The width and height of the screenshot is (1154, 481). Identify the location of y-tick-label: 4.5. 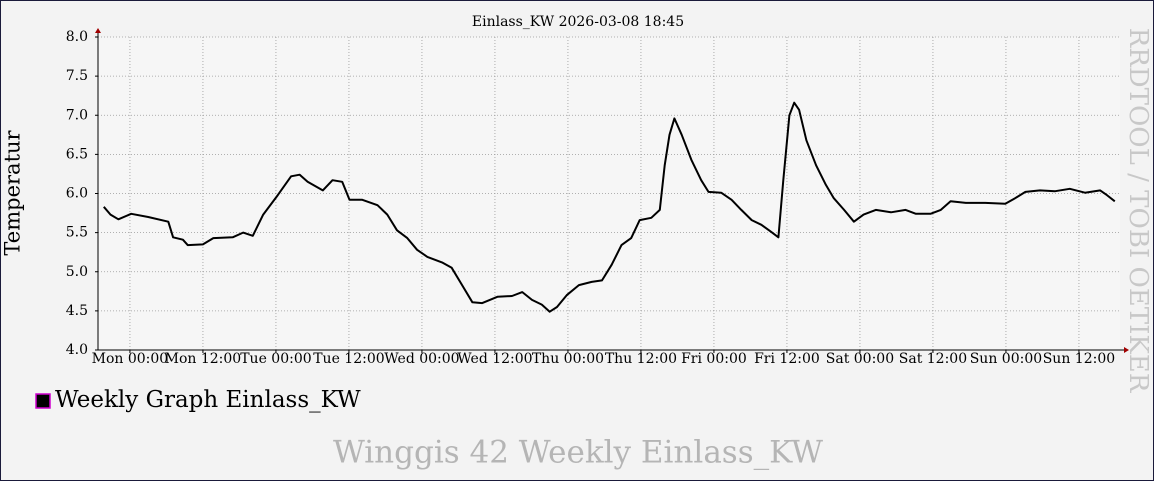
(77, 311).